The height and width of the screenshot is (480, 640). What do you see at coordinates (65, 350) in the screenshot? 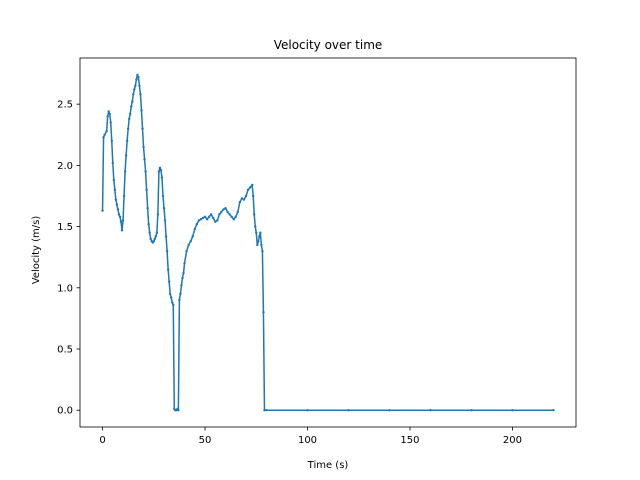
I see `y-tick-label: 0.5` at bounding box center [65, 350].